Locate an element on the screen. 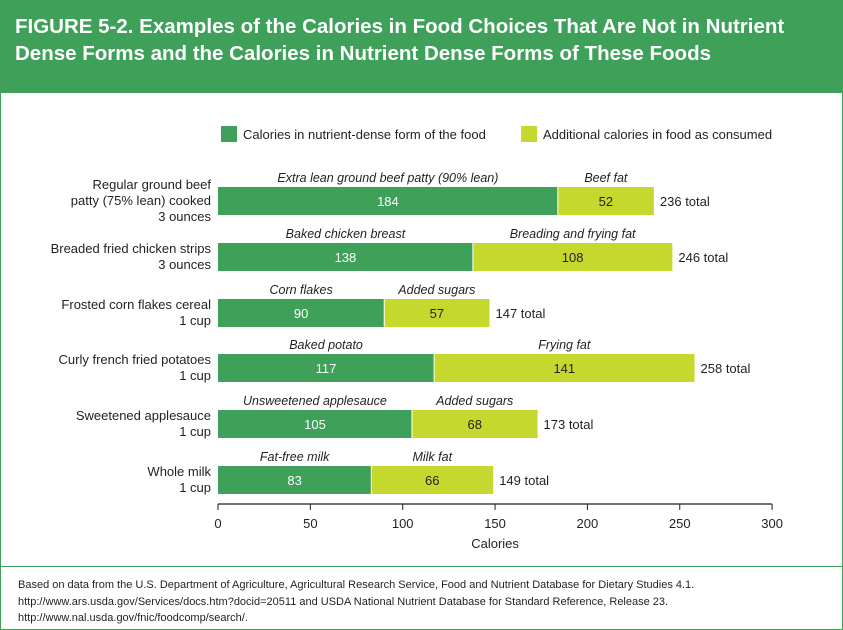  value-label-nutrient-dense: 138 is located at coordinates (346, 257).